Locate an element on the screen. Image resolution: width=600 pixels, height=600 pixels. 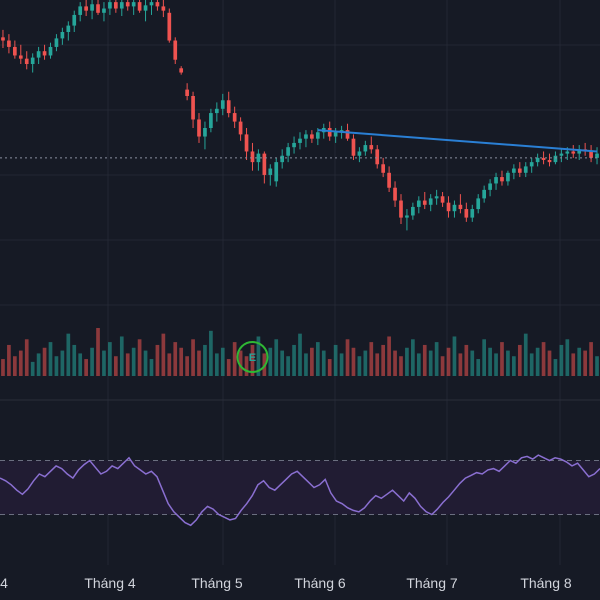
volume-pane is located at coordinates (300, 352).